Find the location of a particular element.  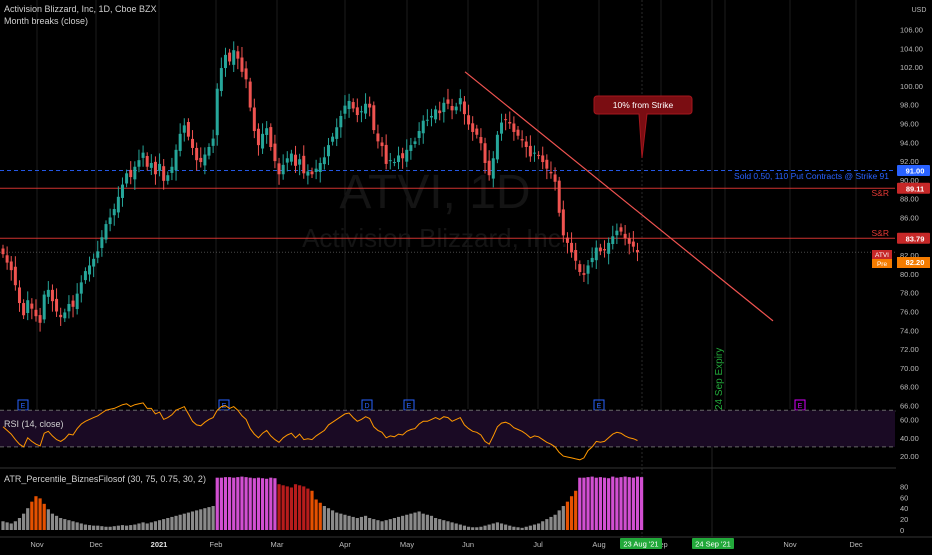

price-levels is located at coordinates (447, 211).